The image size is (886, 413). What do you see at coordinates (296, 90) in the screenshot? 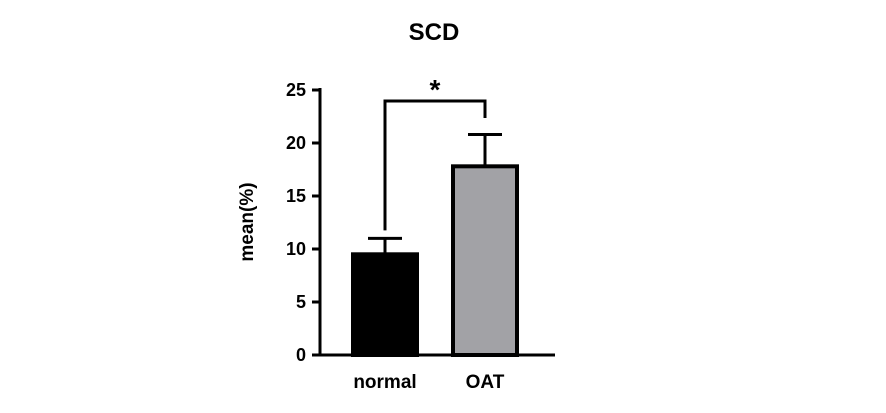
I see `y-tick-label-5: 25` at bounding box center [296, 90].